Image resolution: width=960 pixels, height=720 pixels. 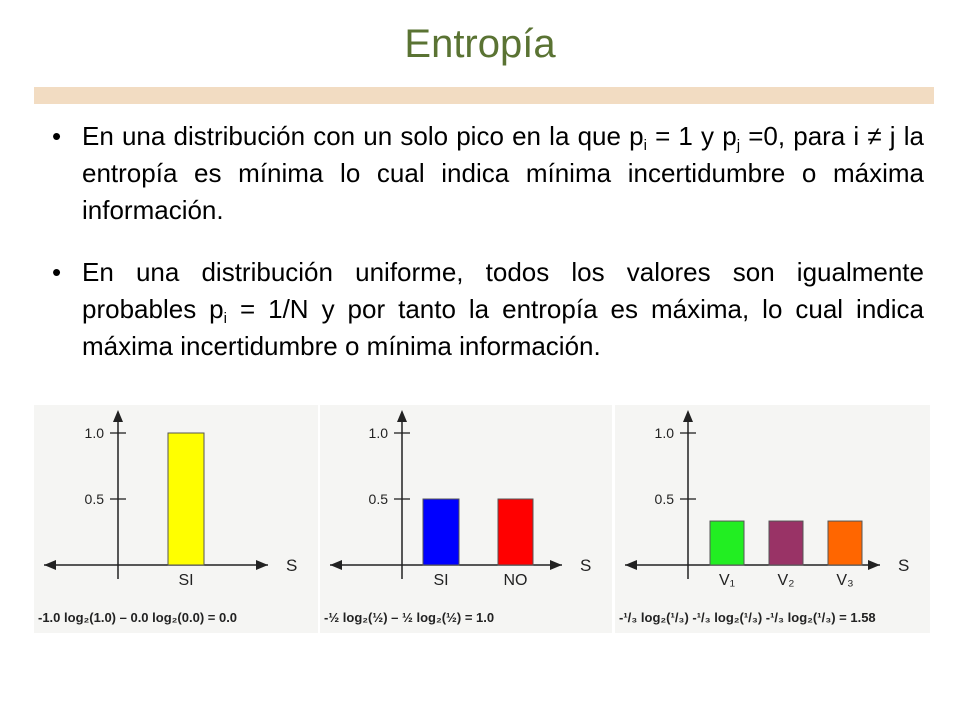 What do you see at coordinates (137, 617) in the screenshot?
I see `entropy-formula: -1.0 log₂(1.0) – 0.0 log₂(0.0) = 0.0` at bounding box center [137, 617].